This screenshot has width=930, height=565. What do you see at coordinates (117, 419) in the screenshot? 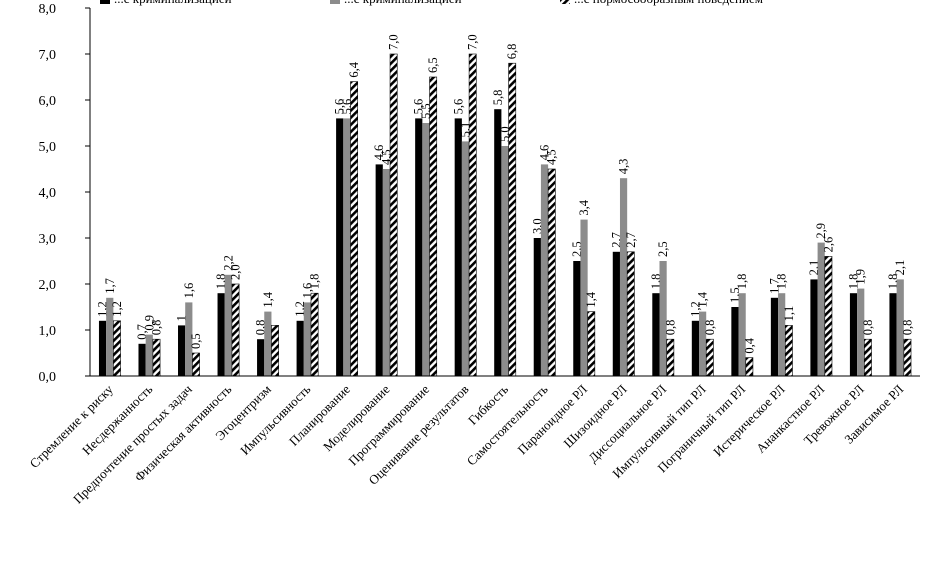
I see `x-category-label: Несдержанность` at bounding box center [117, 419].